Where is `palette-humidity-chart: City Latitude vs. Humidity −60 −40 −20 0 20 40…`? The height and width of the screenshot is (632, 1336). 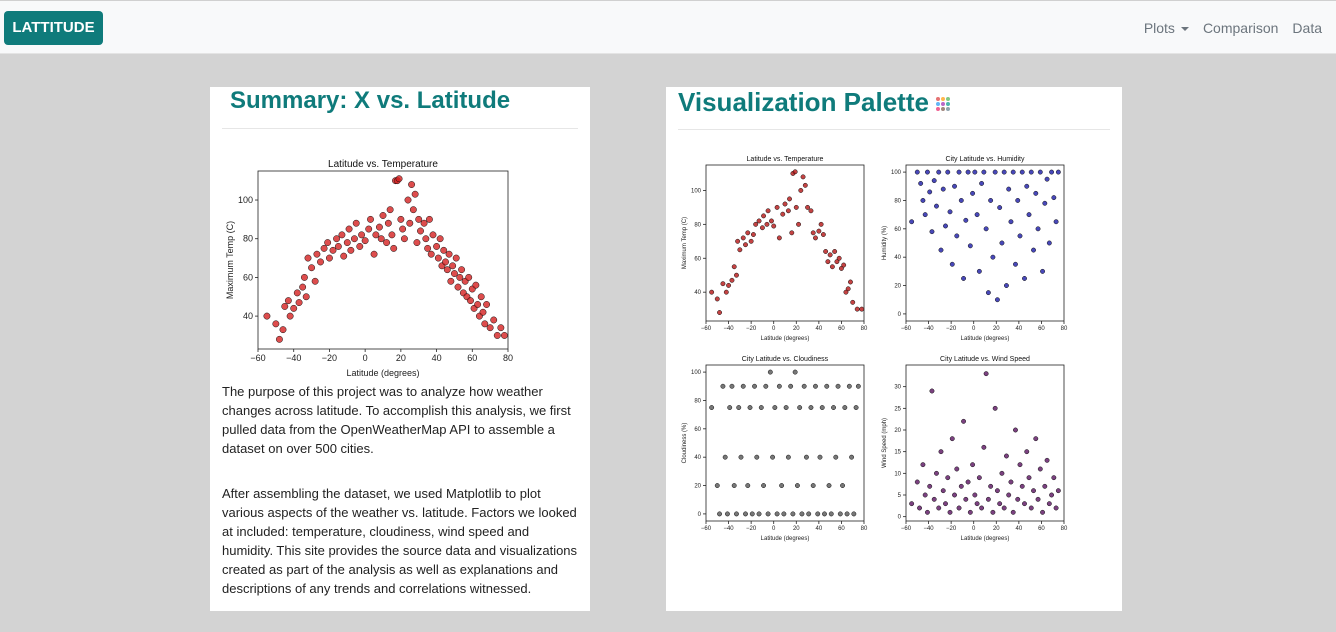 palette-humidity-chart: City Latitude vs. Humidity −60 −40 −20 0 20 40… is located at coordinates (975, 248).